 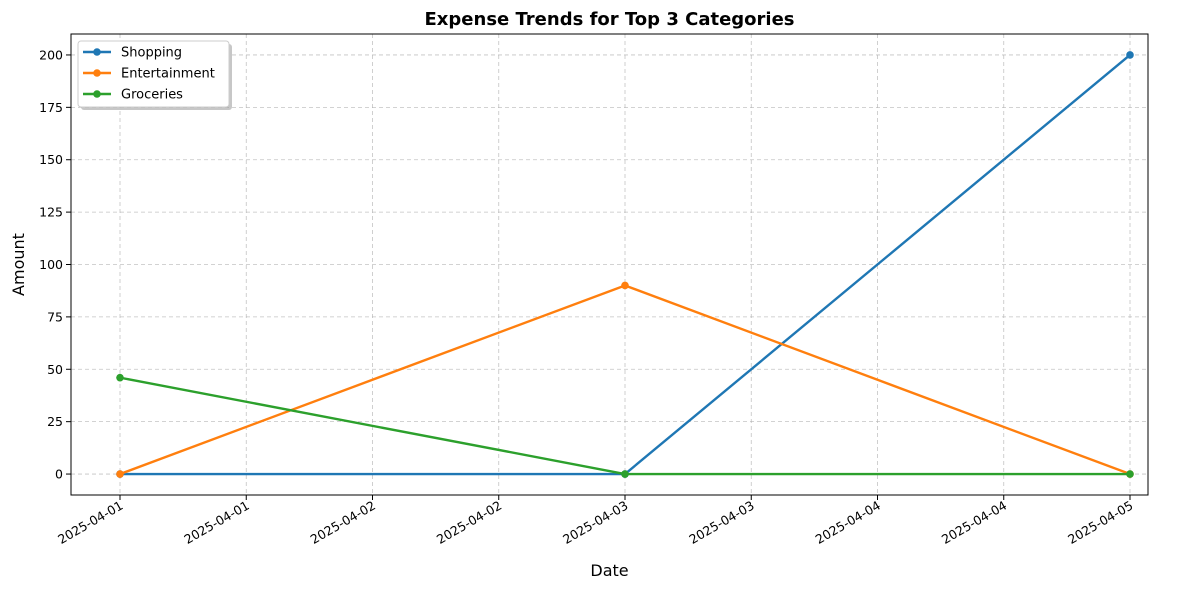 What do you see at coordinates (1130, 55) in the screenshot?
I see `data-point-shopping` at bounding box center [1130, 55].